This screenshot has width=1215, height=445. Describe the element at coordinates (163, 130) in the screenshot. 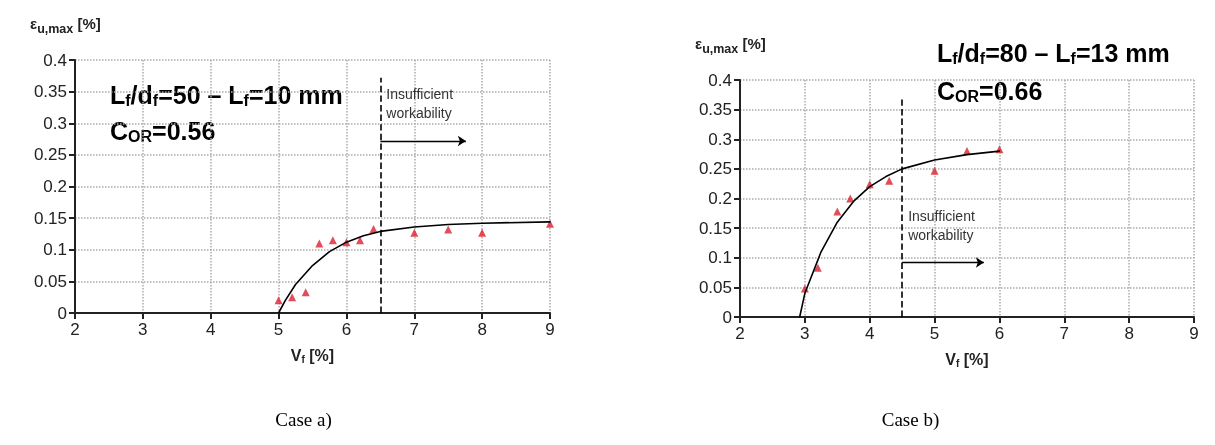

I see `annotation: COR=0.56` at that location.